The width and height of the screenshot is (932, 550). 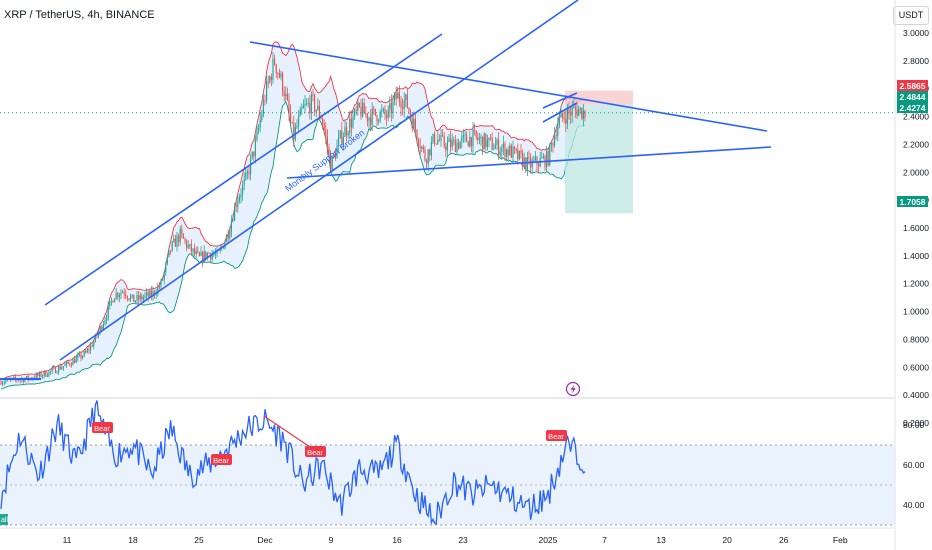 What do you see at coordinates (463, 540) in the screenshot?
I see `time-tick-label: 23` at bounding box center [463, 540].